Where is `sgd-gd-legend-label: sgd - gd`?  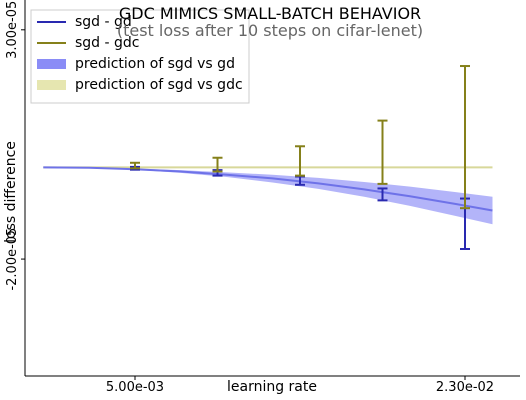
sgd-gd-legend-label: sgd - gd is located at coordinates (103, 22).